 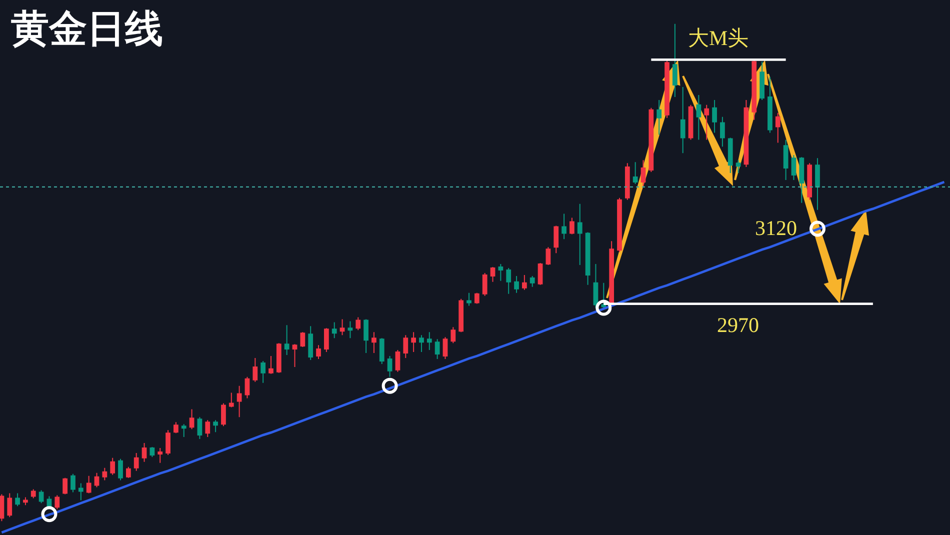 I want to click on annotation: 3120, so click(x=776, y=228).